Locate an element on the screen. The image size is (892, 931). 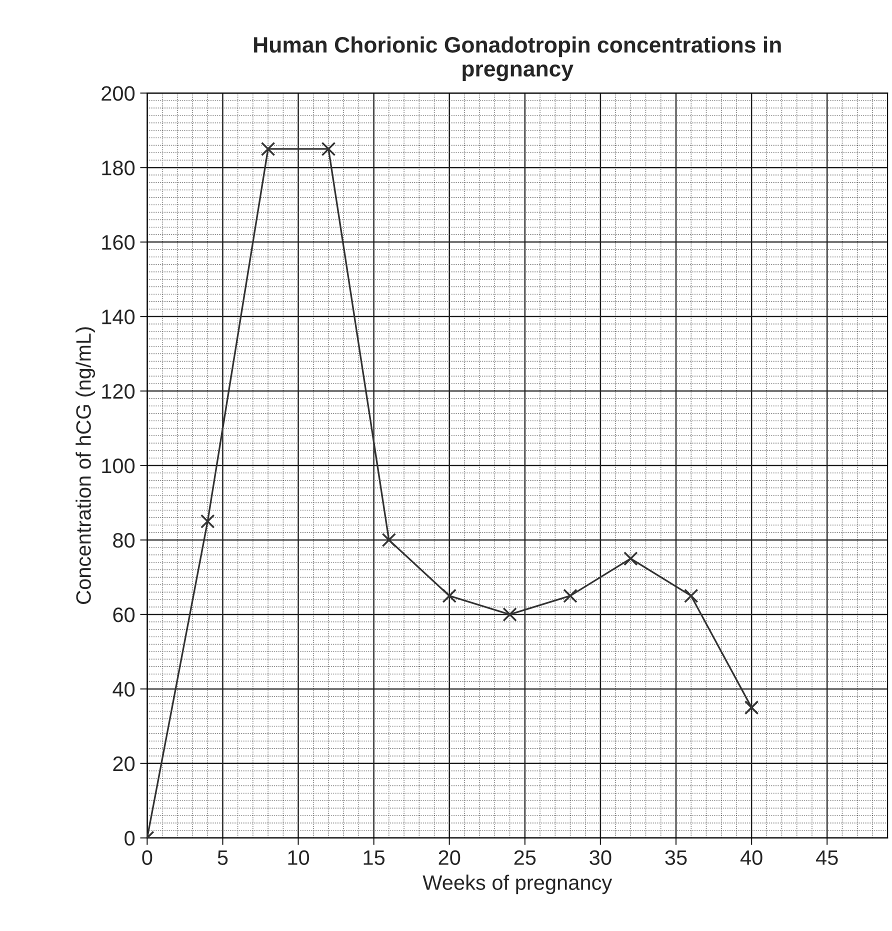
x-tick-label: 10 is located at coordinates (299, 858).